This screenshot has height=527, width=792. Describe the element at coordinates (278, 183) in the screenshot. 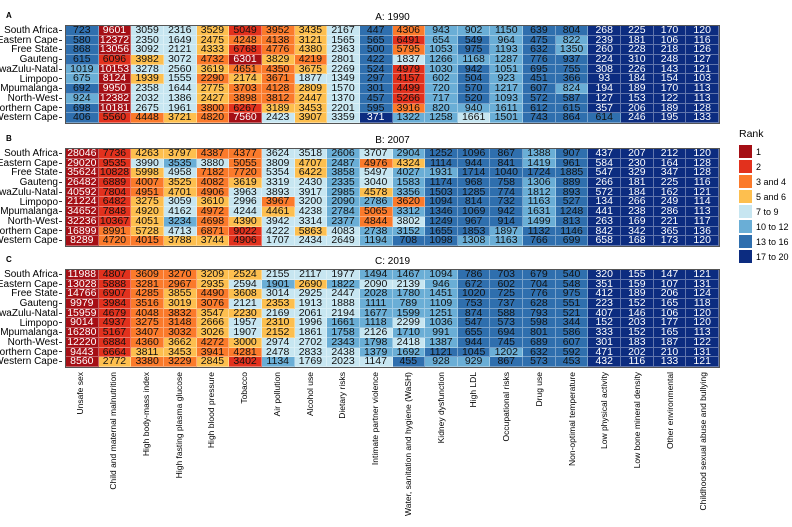

I see `heatmap-cell: 3319` at that location.